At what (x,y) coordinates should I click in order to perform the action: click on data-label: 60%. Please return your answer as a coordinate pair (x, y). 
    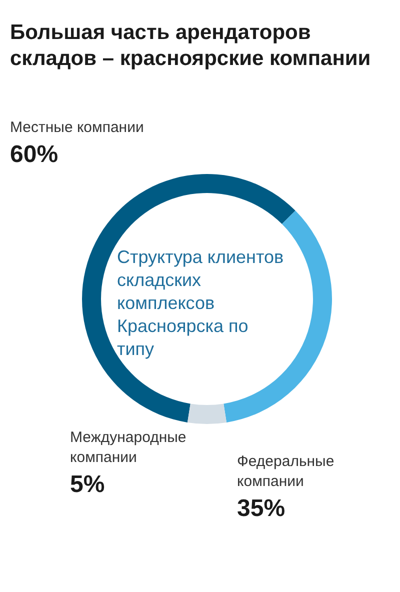
    Looking at the image, I should click on (35, 155).